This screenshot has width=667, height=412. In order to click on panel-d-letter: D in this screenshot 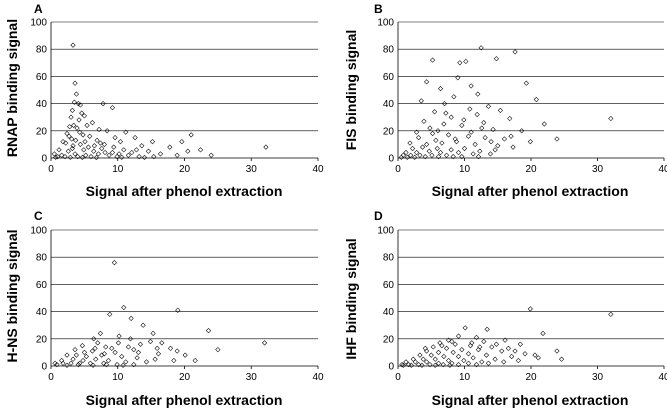, I will do `click(378, 216)`.